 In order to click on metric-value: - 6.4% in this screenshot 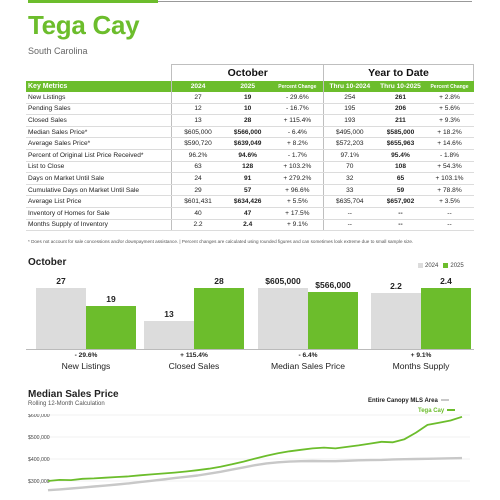, I will do `click(297, 132)`.